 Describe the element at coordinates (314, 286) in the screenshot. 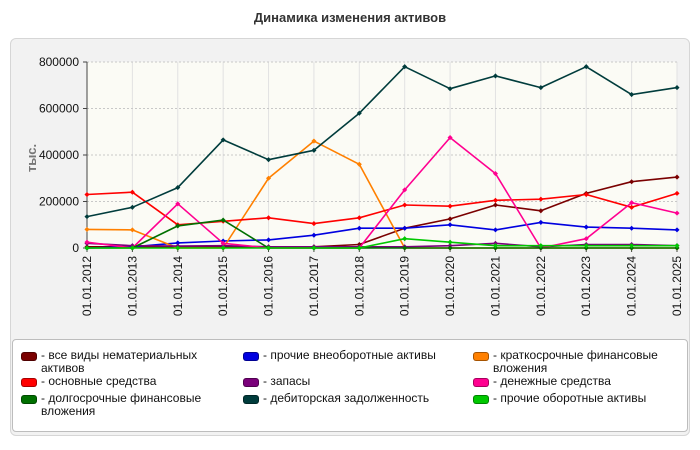

I see `x-tick-label: 01.01.2017` at that location.